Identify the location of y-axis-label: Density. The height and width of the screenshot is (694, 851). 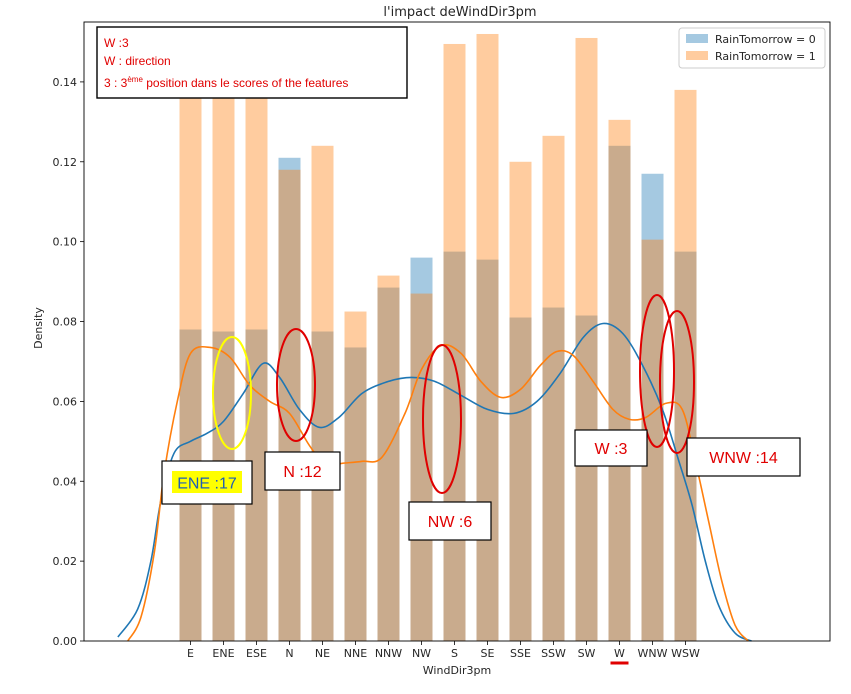
(38, 328).